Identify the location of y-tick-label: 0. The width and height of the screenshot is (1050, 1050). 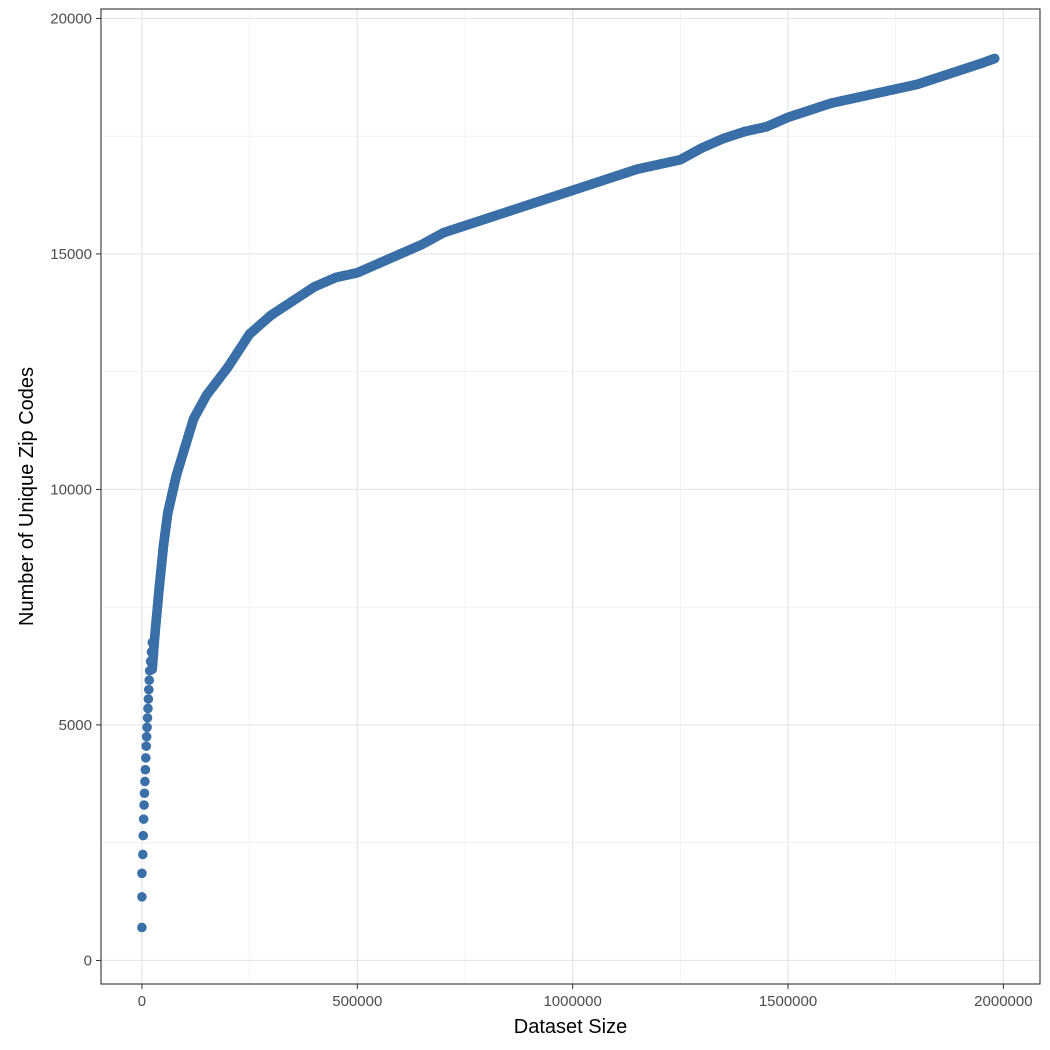
(88, 960).